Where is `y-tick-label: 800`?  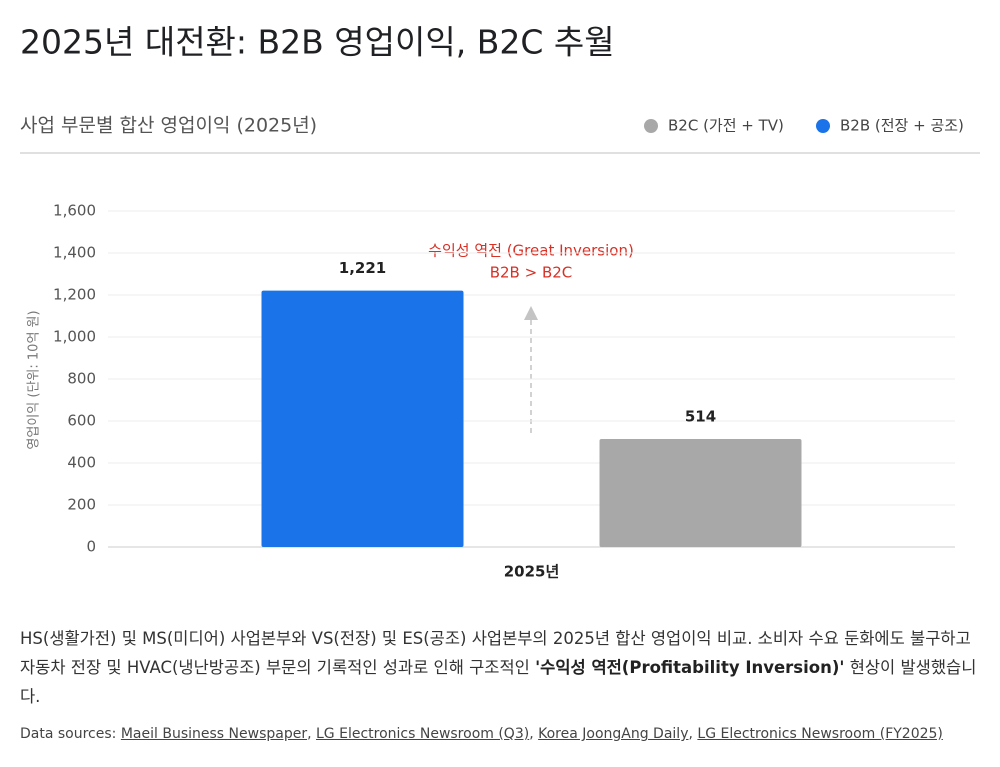
y-tick-label: 800 is located at coordinates (81, 379).